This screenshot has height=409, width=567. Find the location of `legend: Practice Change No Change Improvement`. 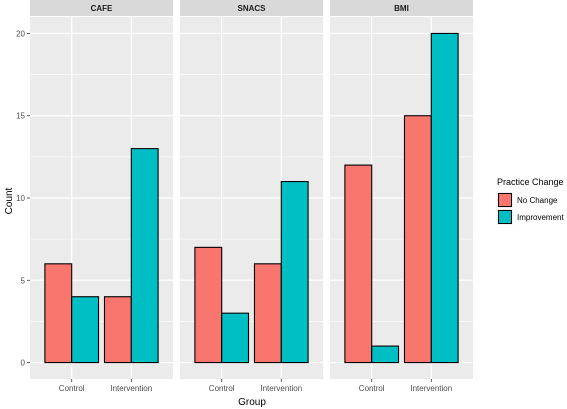

legend: Practice Change No Change Improvement is located at coordinates (530, 201).